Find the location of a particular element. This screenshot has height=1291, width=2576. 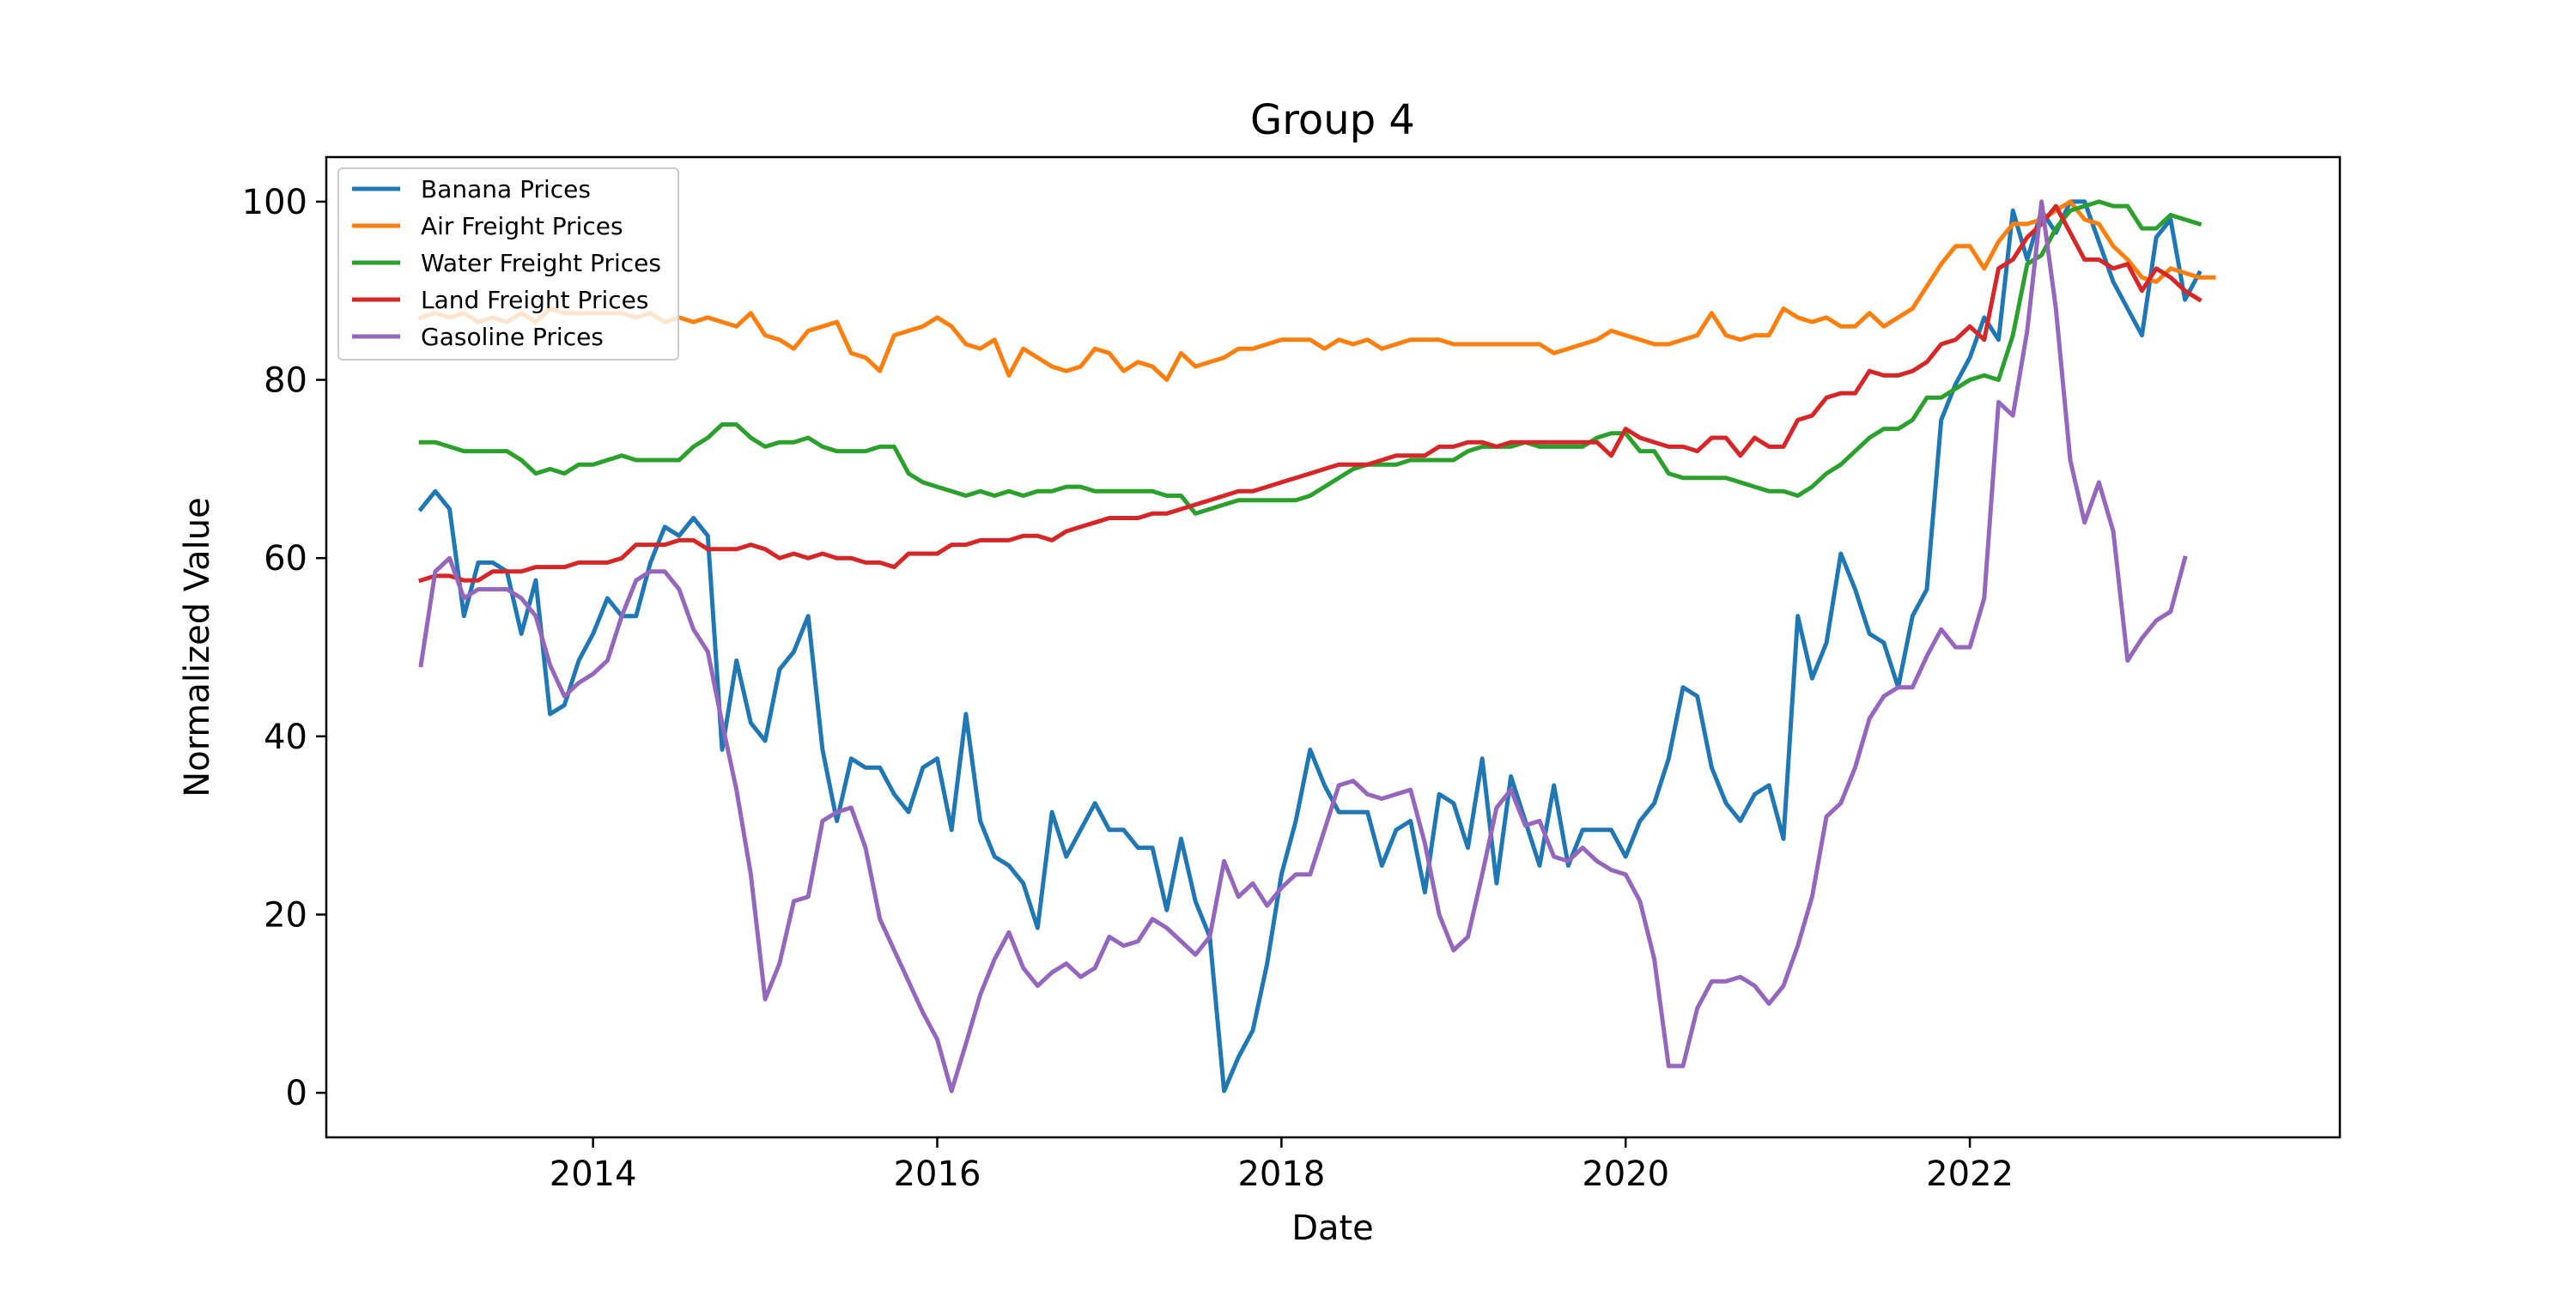

x-axis-label: Date is located at coordinates (1332, 1229).